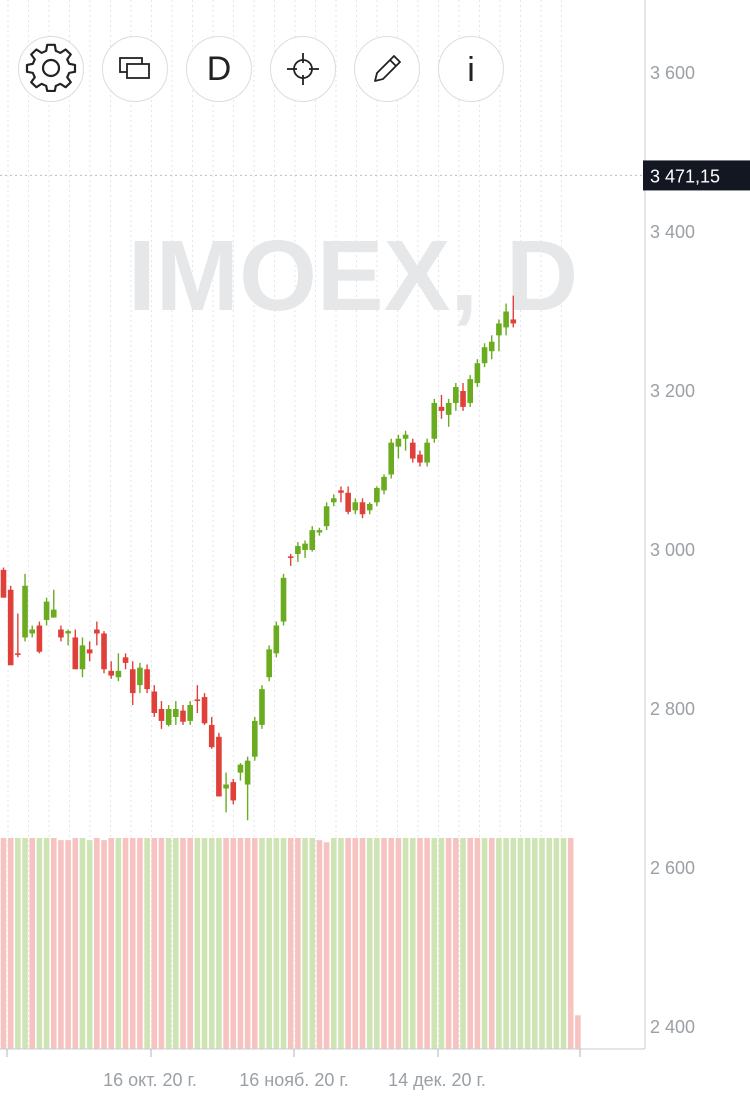 This screenshot has height=1109, width=750. Describe the element at coordinates (375, 175) in the screenshot. I see `last-price-marker: 3 471,15` at that location.